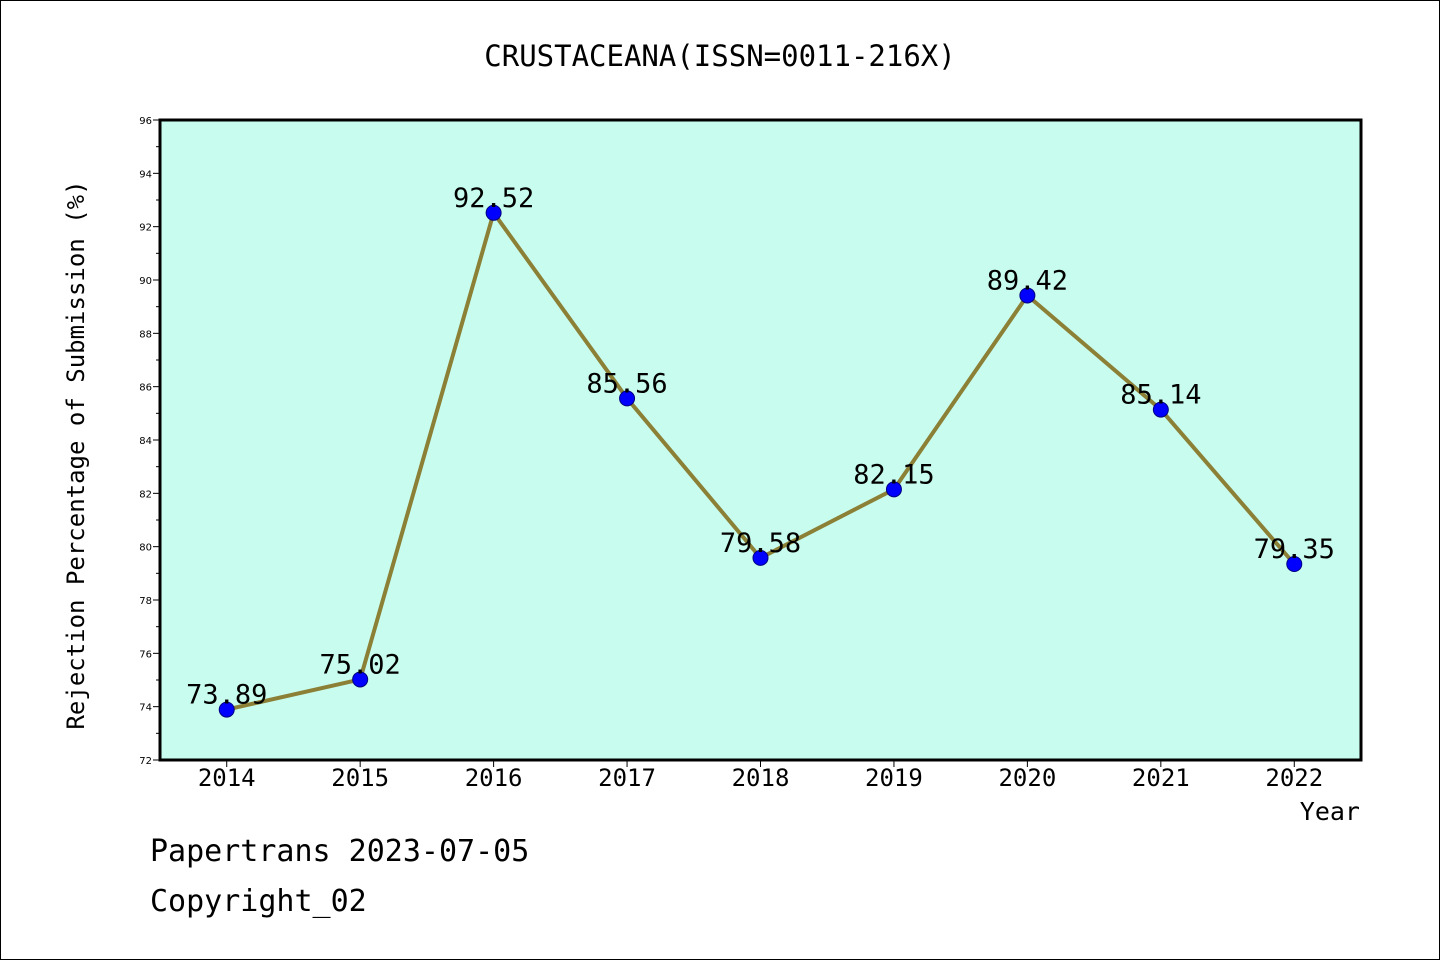 The height and width of the screenshot is (960, 1440). I want to click on data-label-2021: 85.14, so click(1160, 395).